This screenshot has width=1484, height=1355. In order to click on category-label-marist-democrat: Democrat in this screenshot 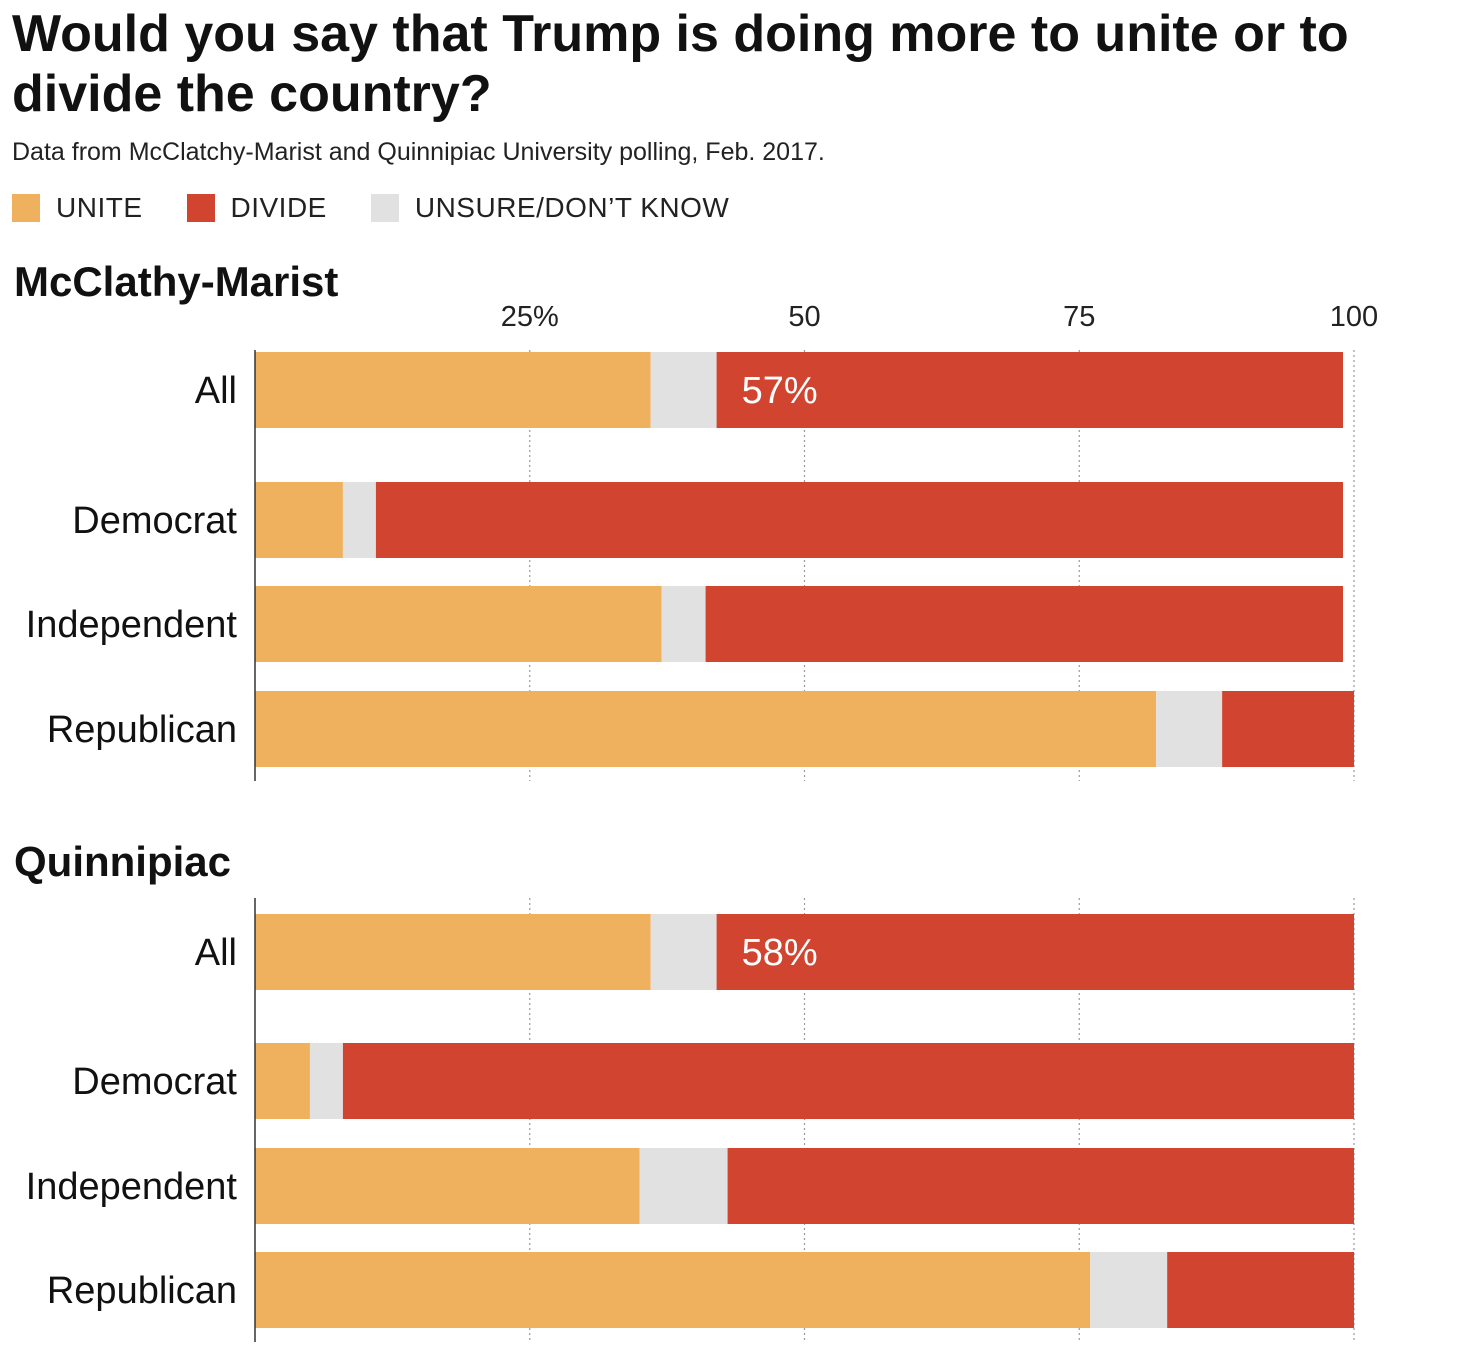, I will do `click(154, 521)`.